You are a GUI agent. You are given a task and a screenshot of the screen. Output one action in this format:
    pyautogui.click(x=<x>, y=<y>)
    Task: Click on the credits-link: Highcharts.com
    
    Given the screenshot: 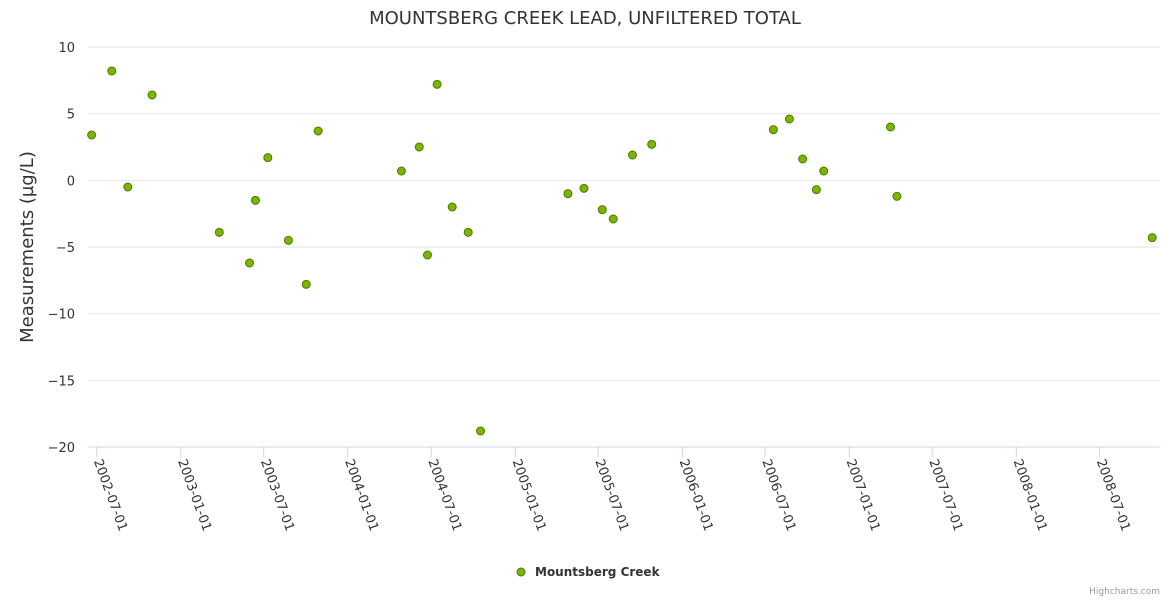 What is the action you would take?
    pyautogui.click(x=1124, y=592)
    